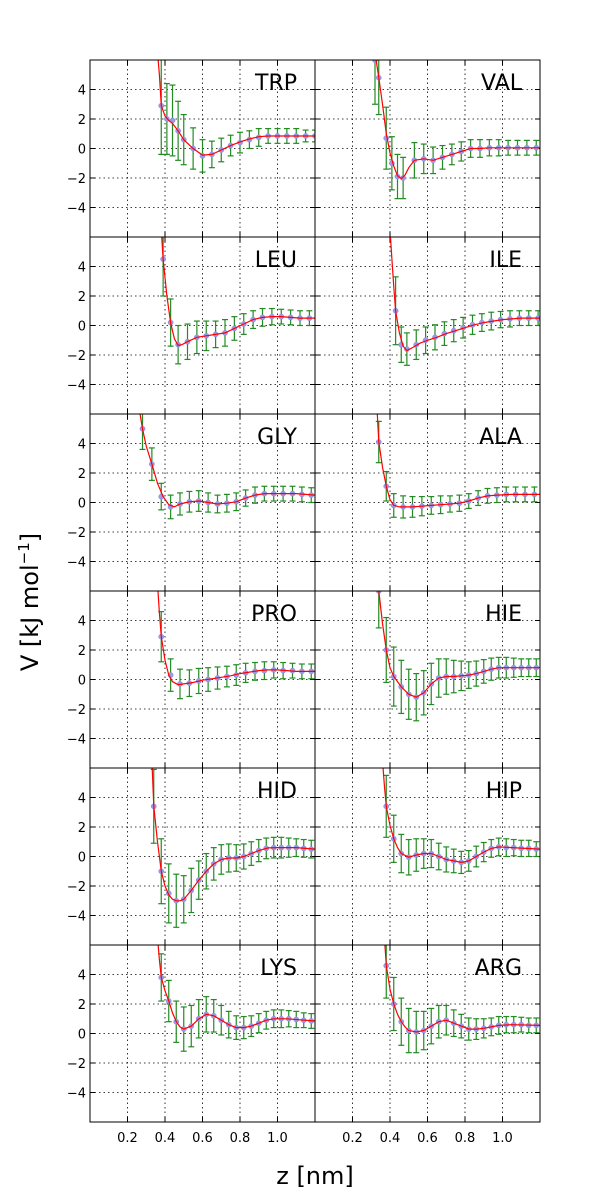 The image size is (600, 1200). What do you see at coordinates (502, 83) in the screenshot?
I see `panel-label: VAL` at bounding box center [502, 83].